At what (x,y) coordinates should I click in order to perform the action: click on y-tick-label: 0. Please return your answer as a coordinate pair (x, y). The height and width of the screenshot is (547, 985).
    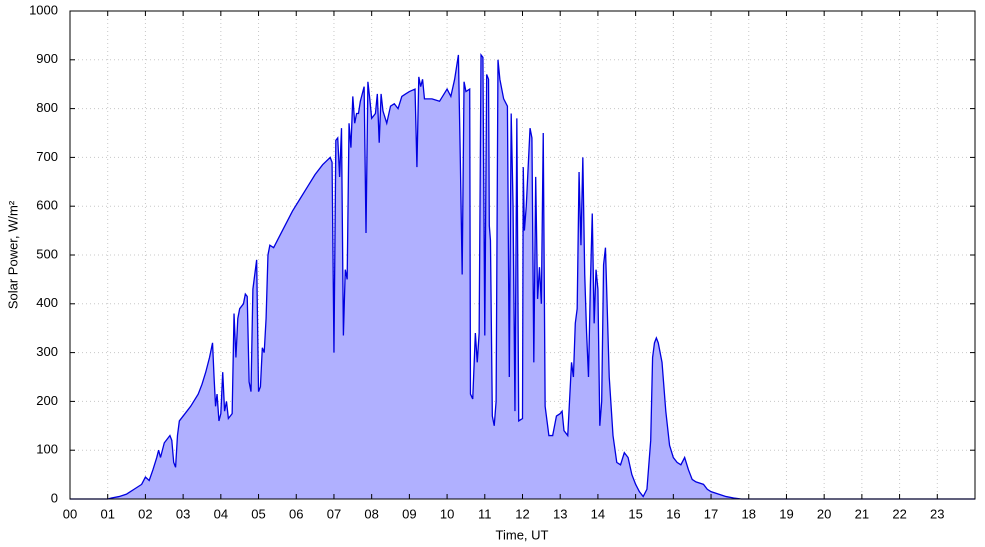
    Looking at the image, I should click on (54, 497).